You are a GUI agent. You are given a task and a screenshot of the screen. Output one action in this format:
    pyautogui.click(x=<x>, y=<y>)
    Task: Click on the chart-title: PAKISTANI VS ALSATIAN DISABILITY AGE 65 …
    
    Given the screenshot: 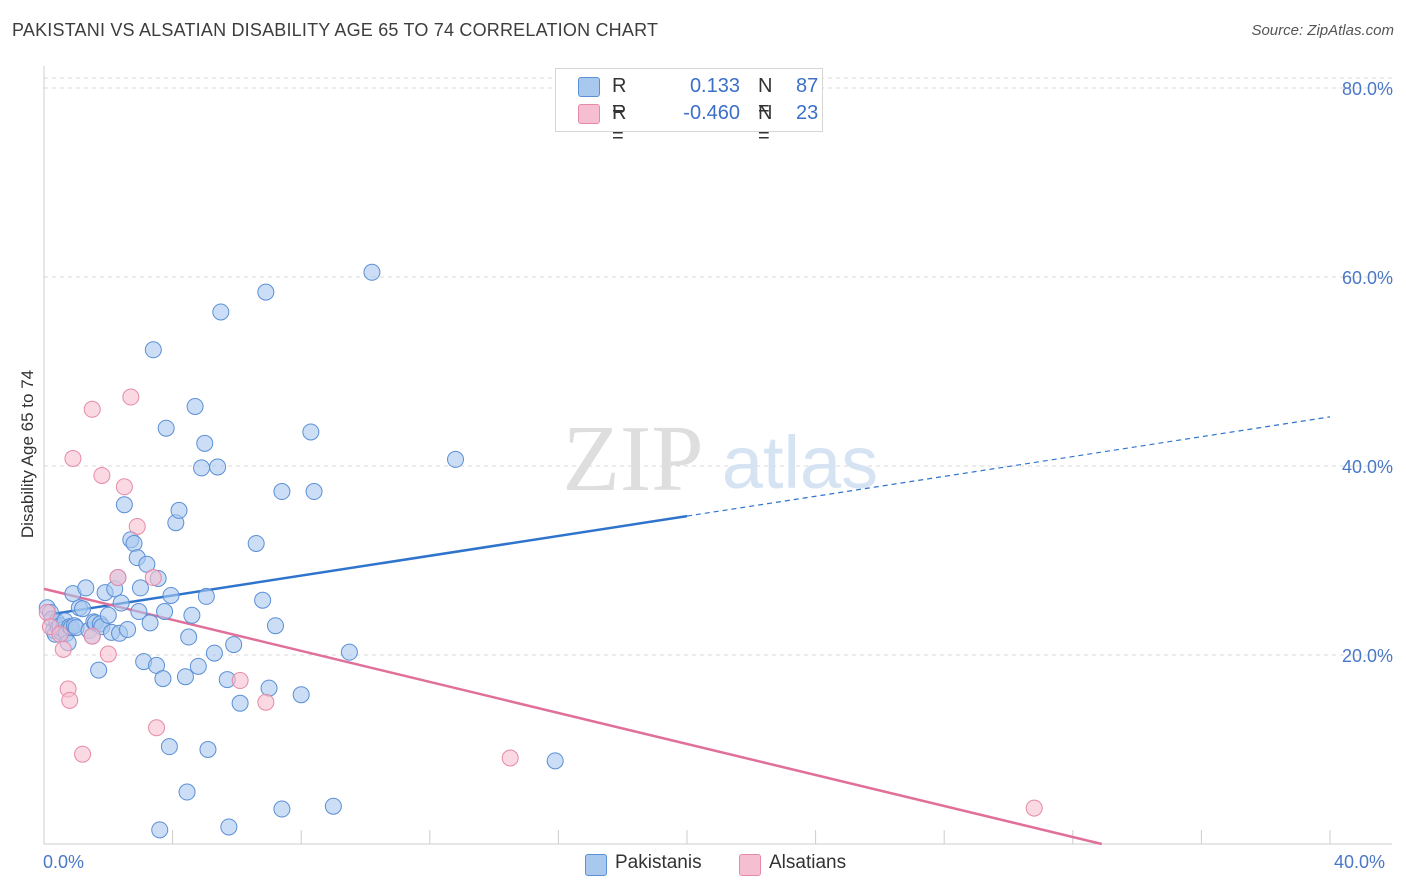 What is the action you would take?
    pyautogui.click(x=335, y=30)
    